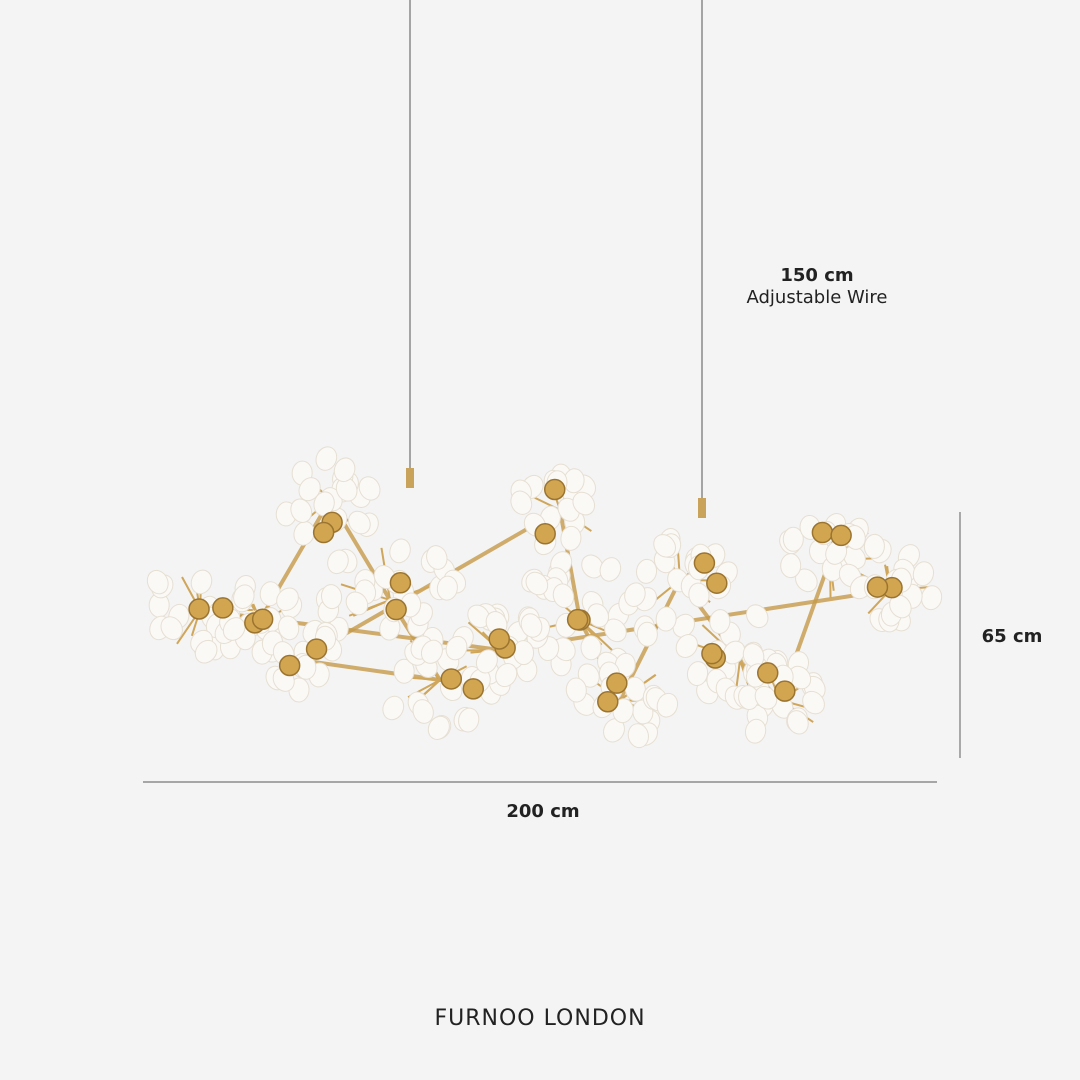  I want to click on width-label: 200 cm, so click(542, 811).